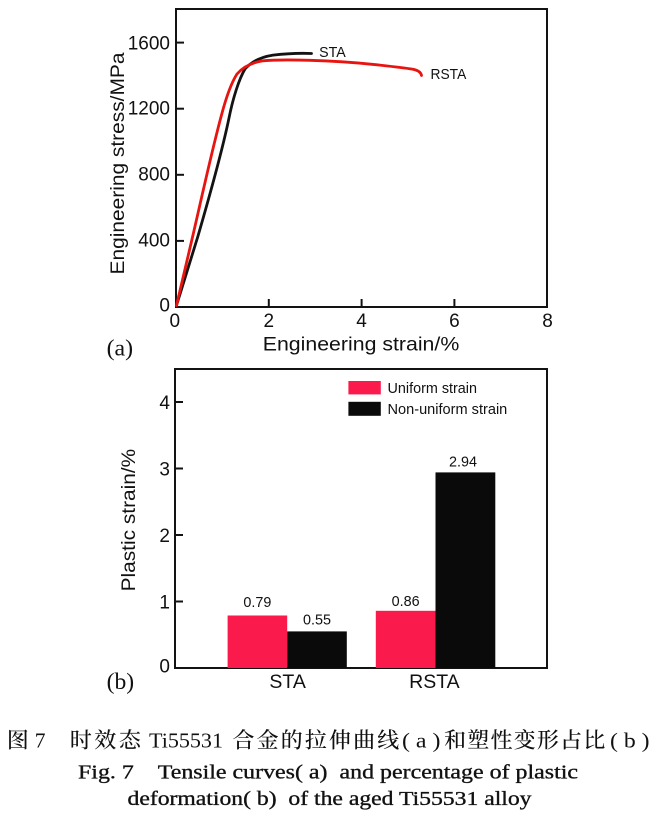  I want to click on svg-text: 3, so click(164, 469).